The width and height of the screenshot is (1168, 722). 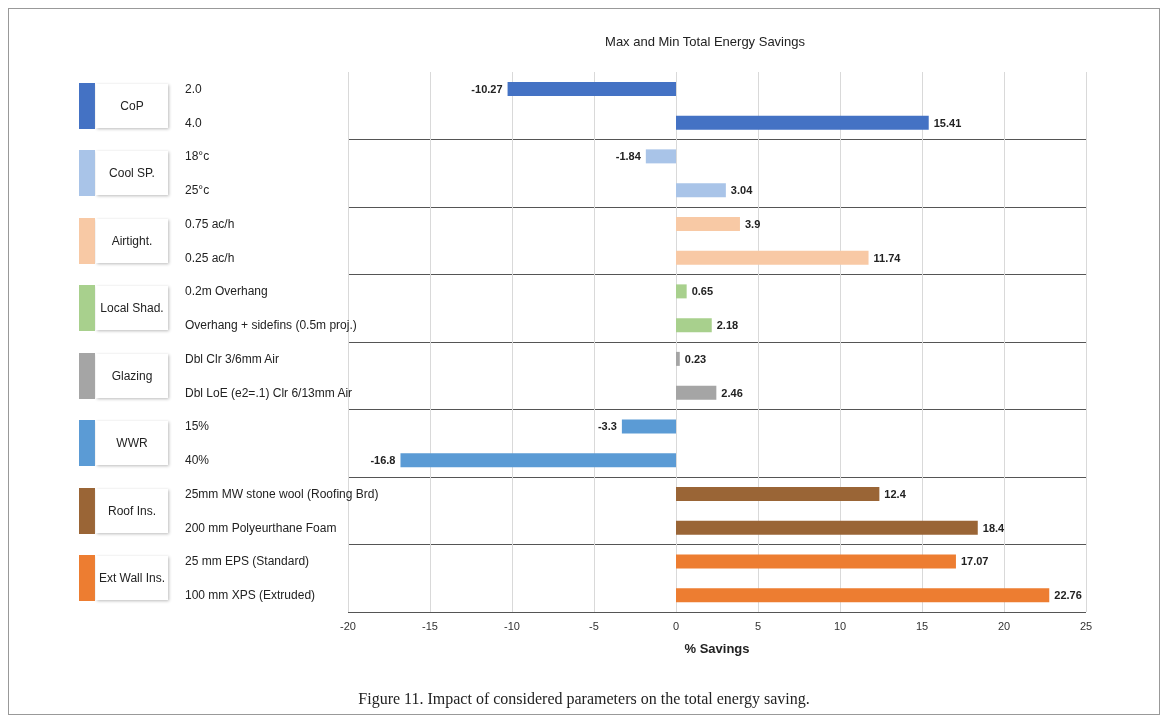 I want to click on chart-title: Max and Min Total Energy Savings, so click(x=705, y=41).